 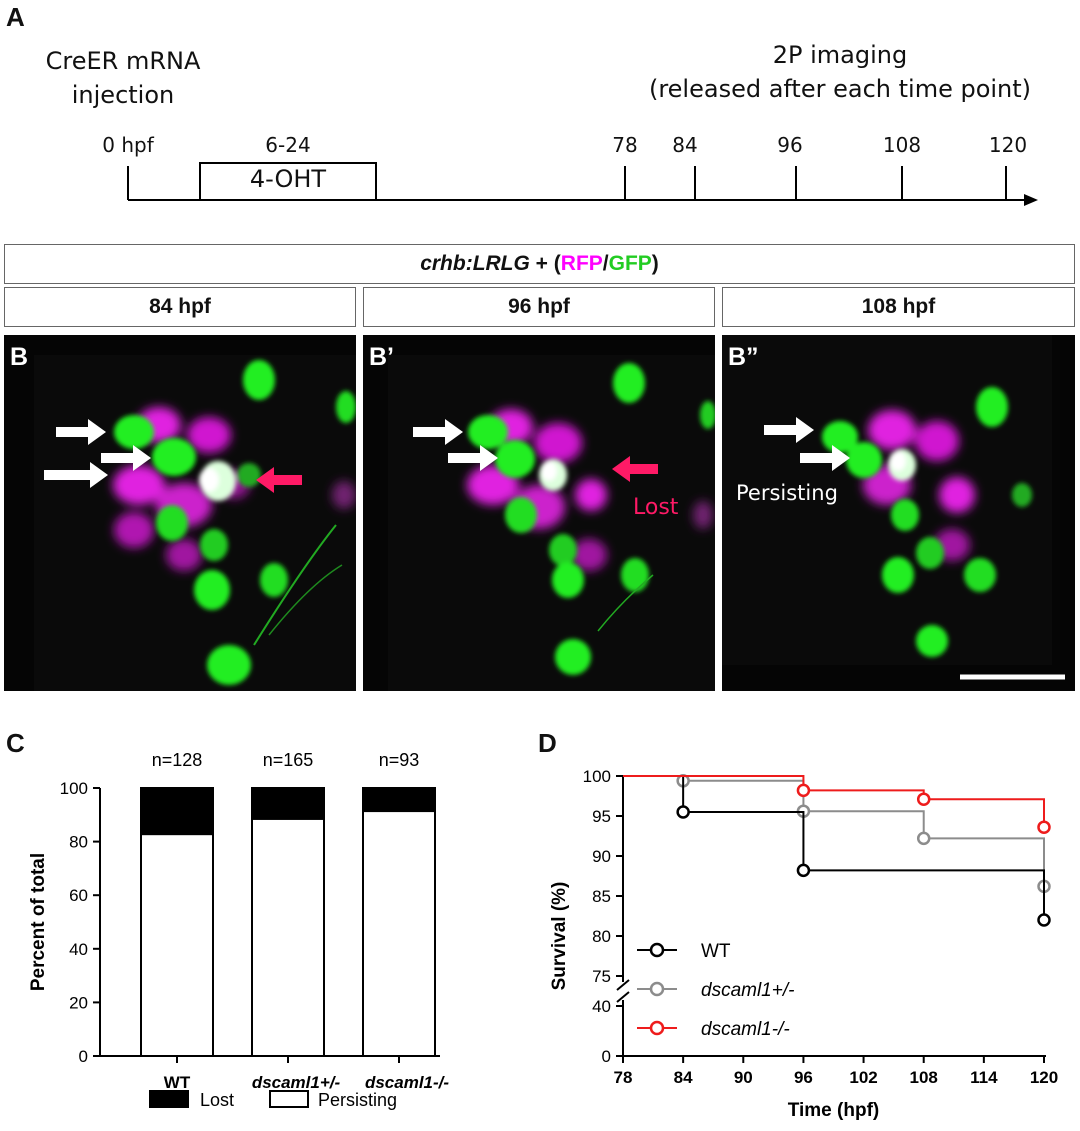 I want to click on timepoint-box-108: 108 hpf, so click(x=898, y=307).